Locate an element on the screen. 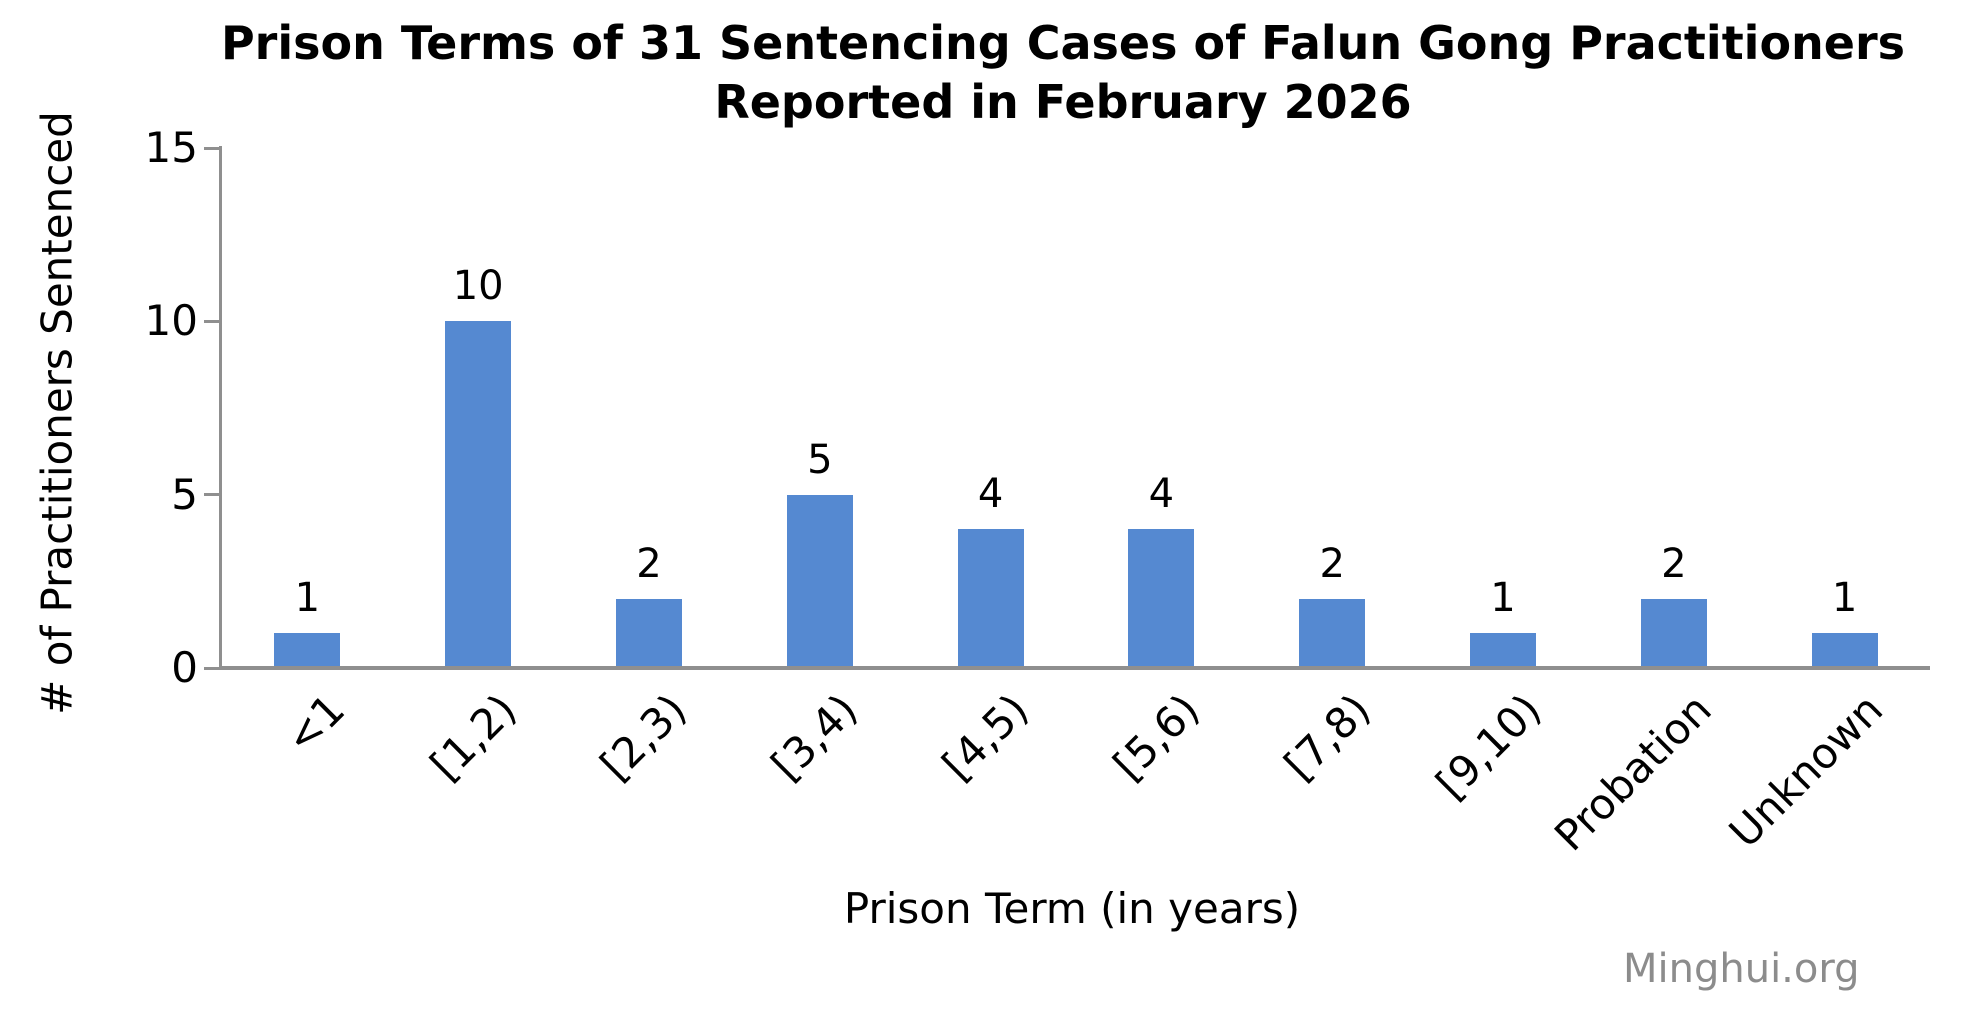 The image size is (1966, 1026). x-tick-label: <1 is located at coordinates (315, 724).